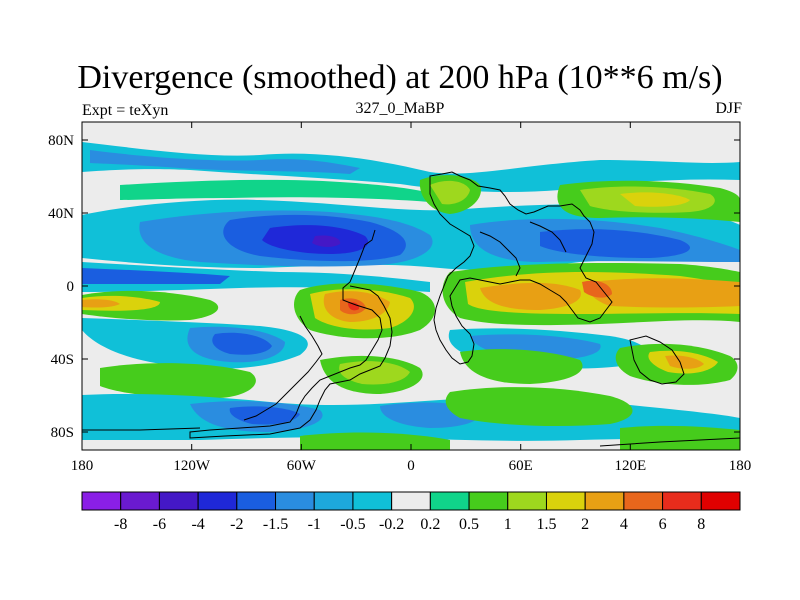 The image size is (800, 600). Describe the element at coordinates (302, 466) in the screenshot. I see `lon-label: 60W` at that location.